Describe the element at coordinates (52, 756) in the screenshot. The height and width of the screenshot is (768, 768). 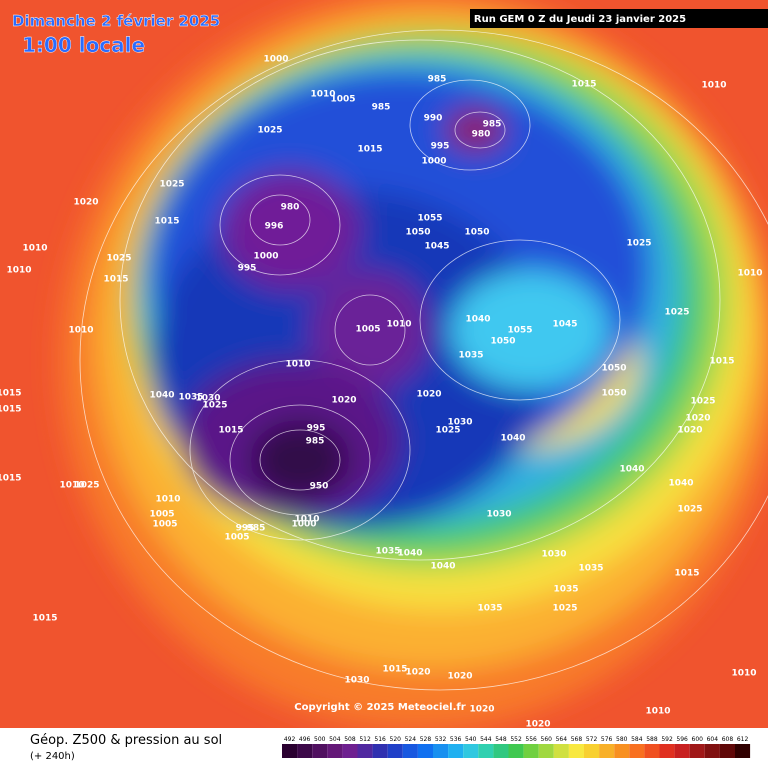
I see `legend-lead: (+ 240h)` at that location.